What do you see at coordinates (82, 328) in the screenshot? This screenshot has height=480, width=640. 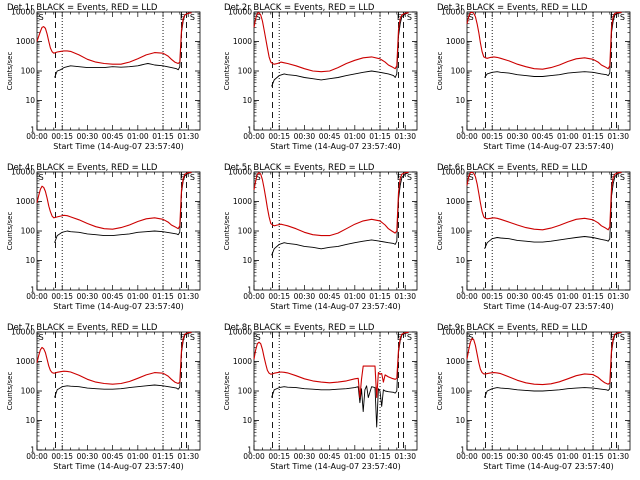 I see `chart-title: Det 7r BLACK = Events, RED = LLD` at bounding box center [82, 328].